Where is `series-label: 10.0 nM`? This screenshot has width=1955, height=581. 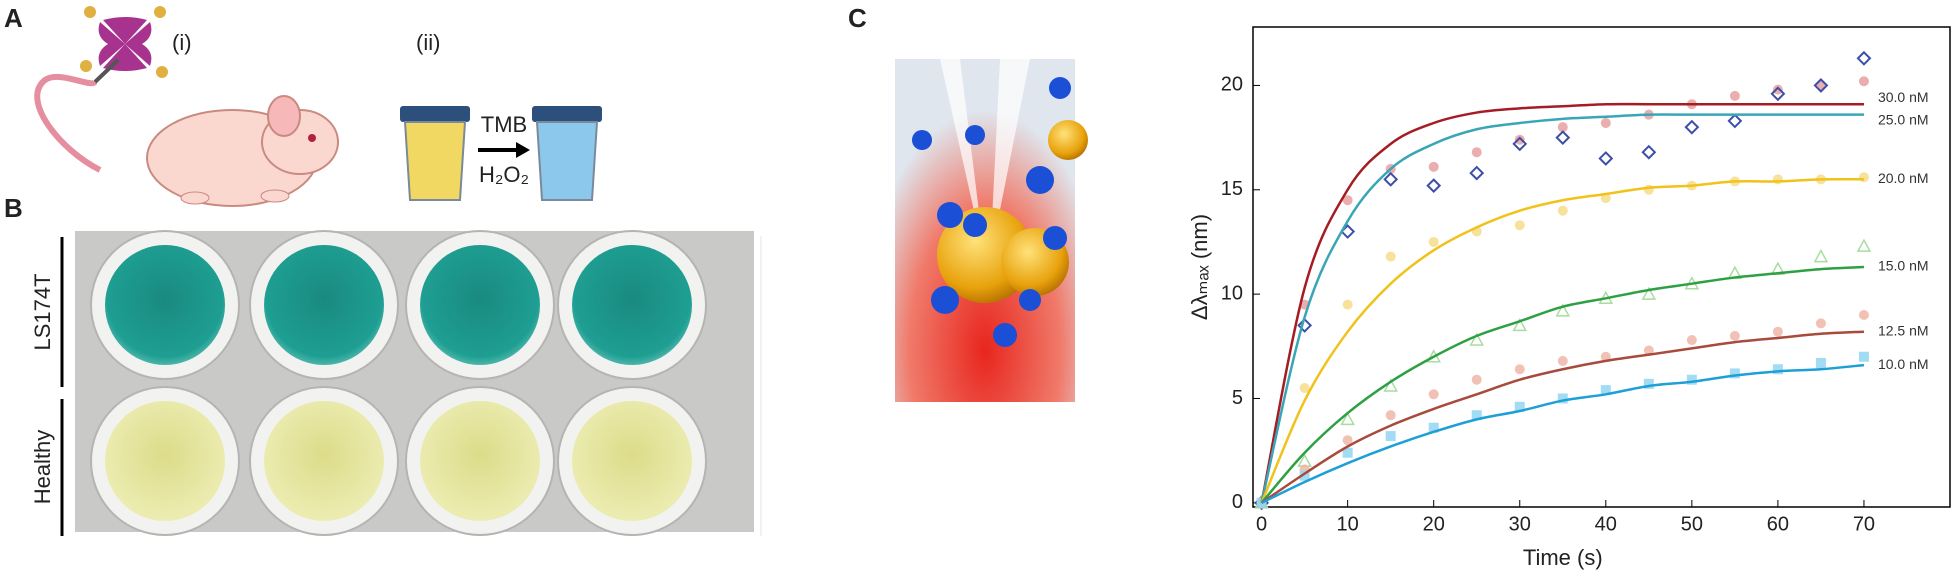 series-label: 10.0 nM is located at coordinates (1903, 364).